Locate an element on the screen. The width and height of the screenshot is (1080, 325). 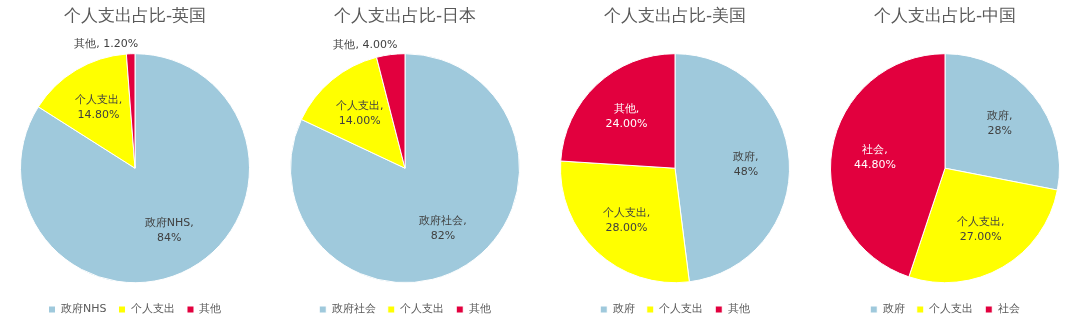
chart-title: 个人支出占比-中国 is located at coordinates (945, 14).